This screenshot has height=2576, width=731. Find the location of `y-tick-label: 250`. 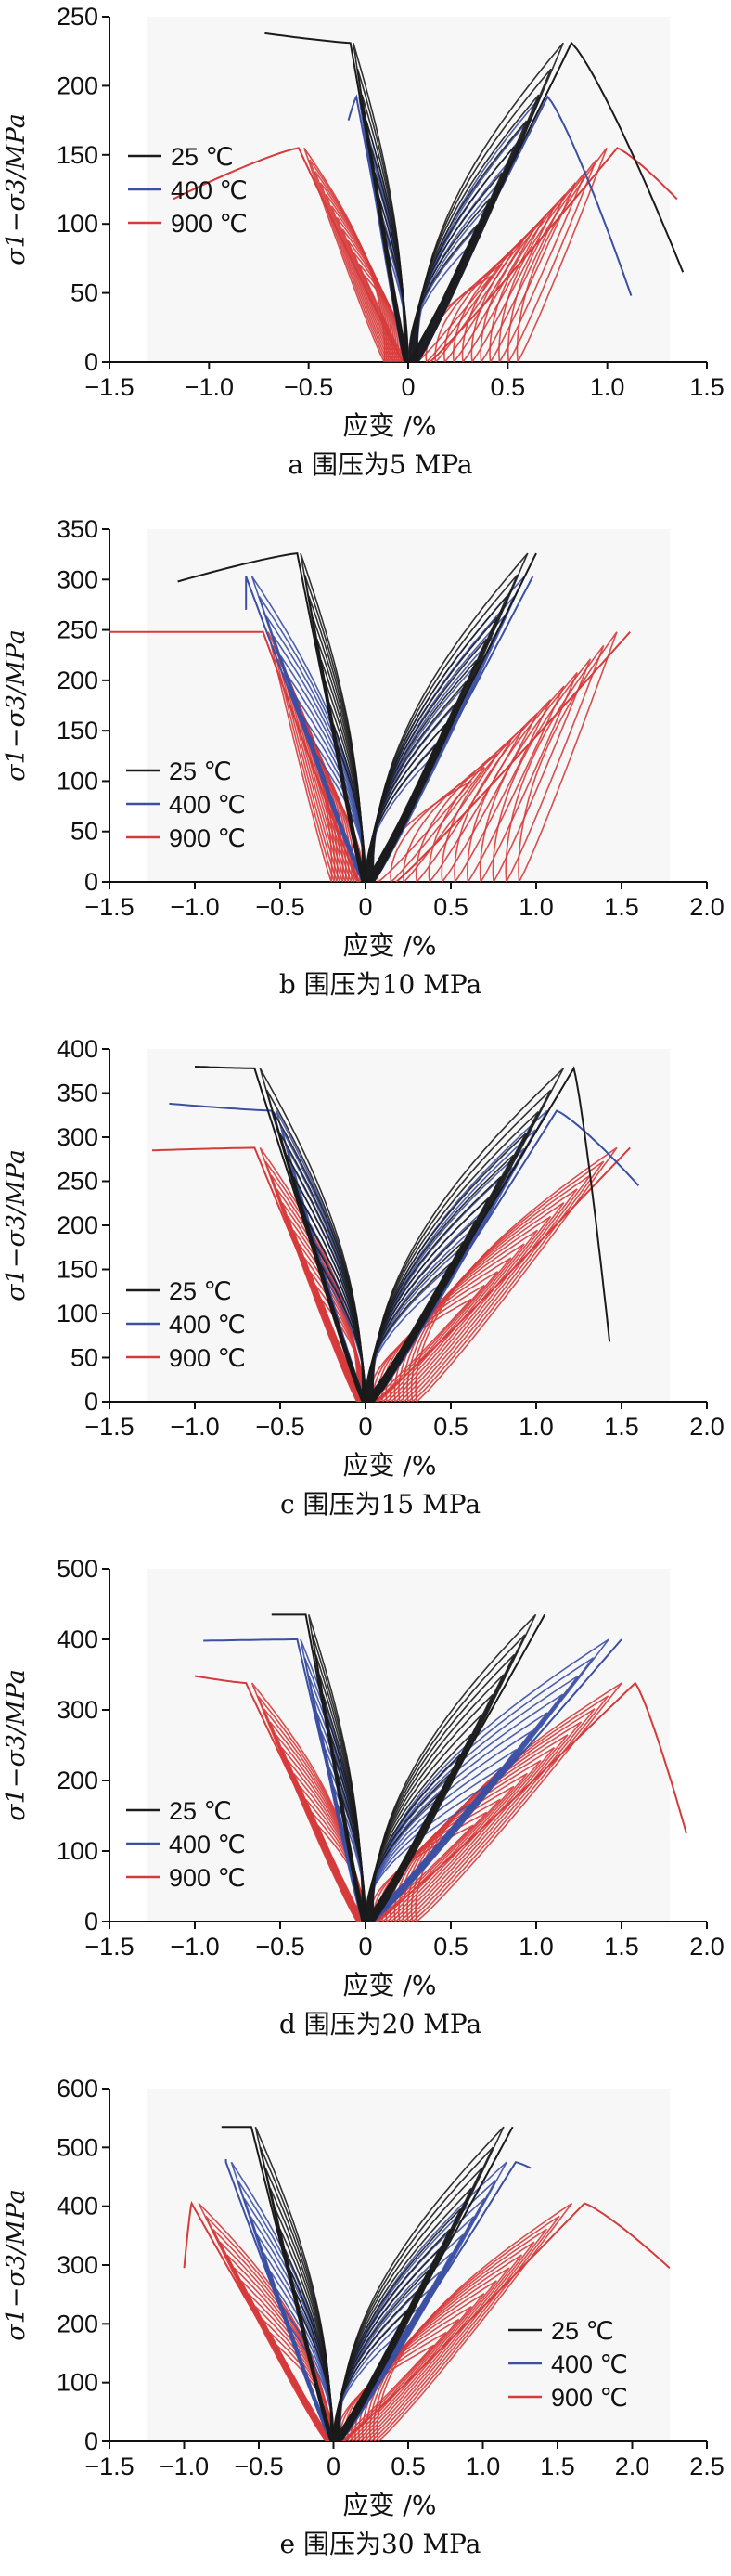

y-tick-label: 250 is located at coordinates (77, 1182).